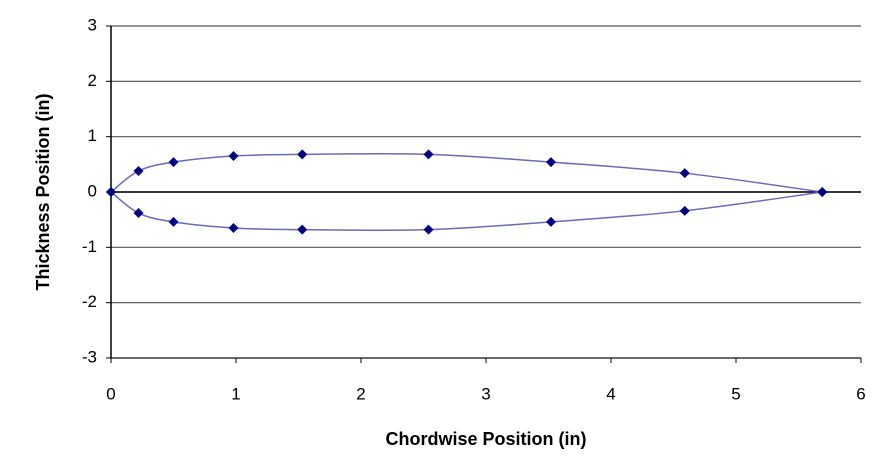 Image resolution: width=885 pixels, height=470 pixels. I want to click on y-tick-label: -3, so click(89, 356).